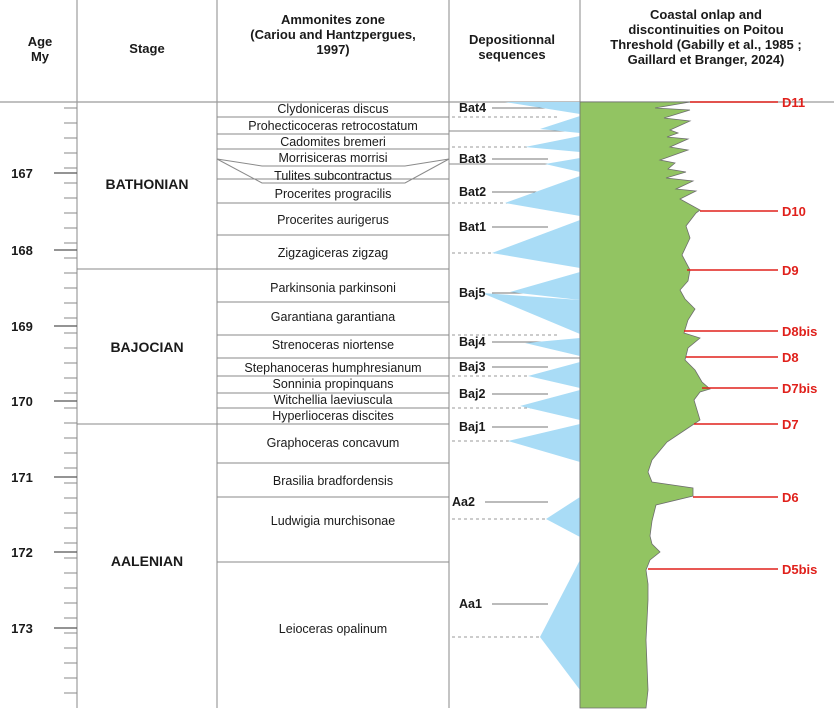 This screenshot has width=834, height=713. What do you see at coordinates (146, 48) in the screenshot?
I see `header-stage: Stage` at bounding box center [146, 48].